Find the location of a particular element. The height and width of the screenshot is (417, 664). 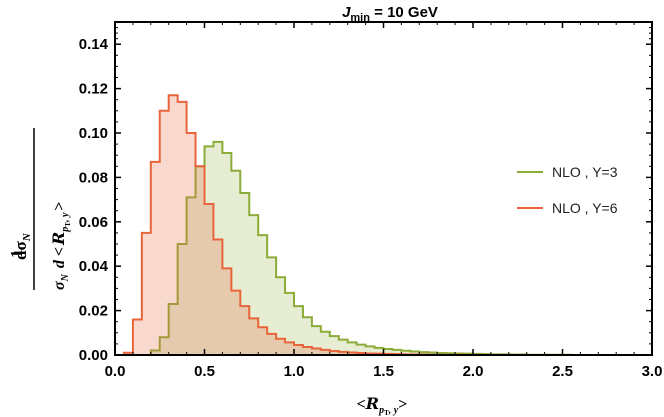

ylabel-den-close: > is located at coordinates (59, 205).